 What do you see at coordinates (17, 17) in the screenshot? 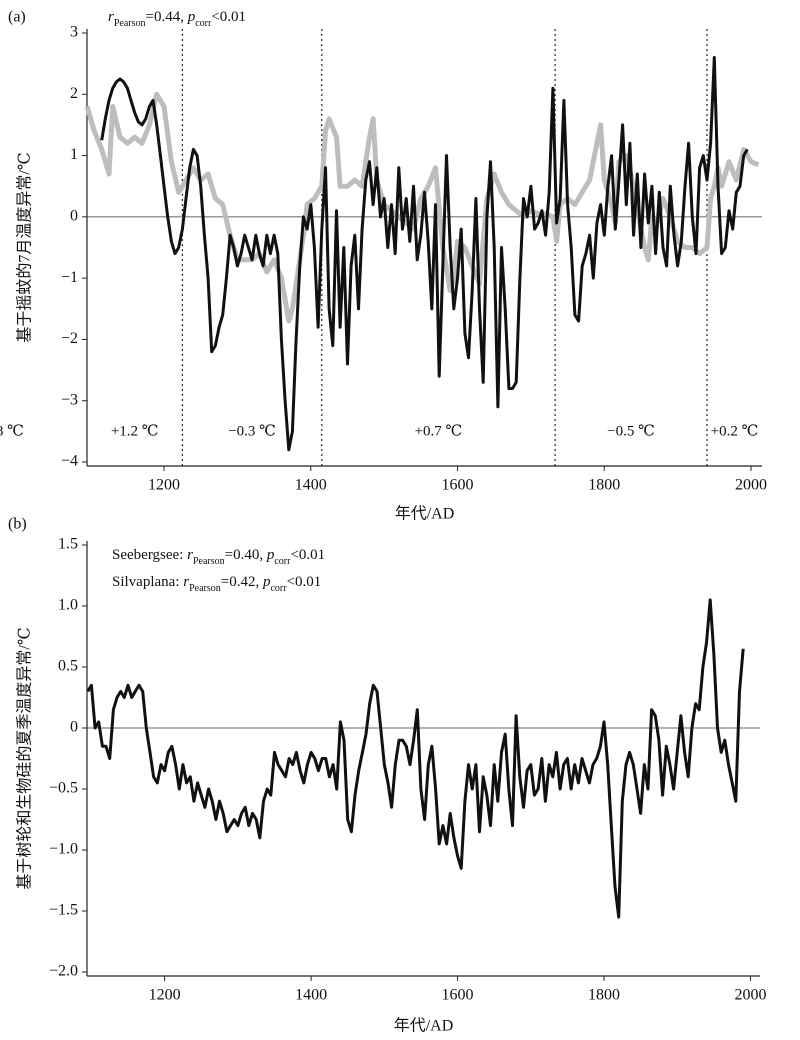
I see `panel-label: (a)` at bounding box center [17, 17].